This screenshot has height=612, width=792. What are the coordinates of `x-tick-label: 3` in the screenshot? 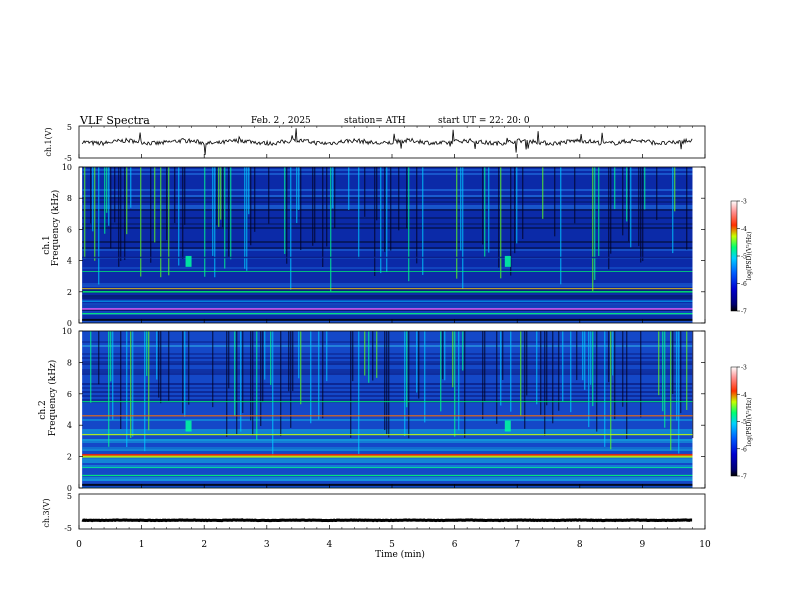 It's located at (267, 545).